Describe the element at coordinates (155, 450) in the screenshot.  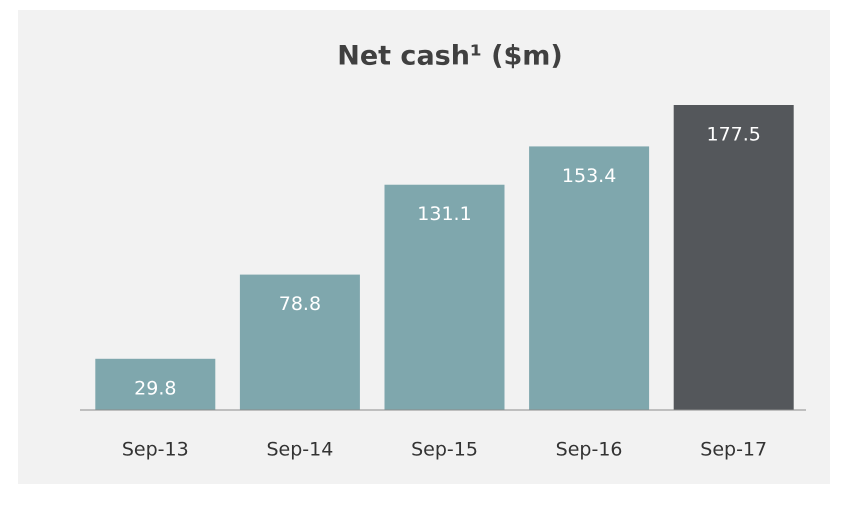
I see `x-tick-label: Sep-13` at that location.